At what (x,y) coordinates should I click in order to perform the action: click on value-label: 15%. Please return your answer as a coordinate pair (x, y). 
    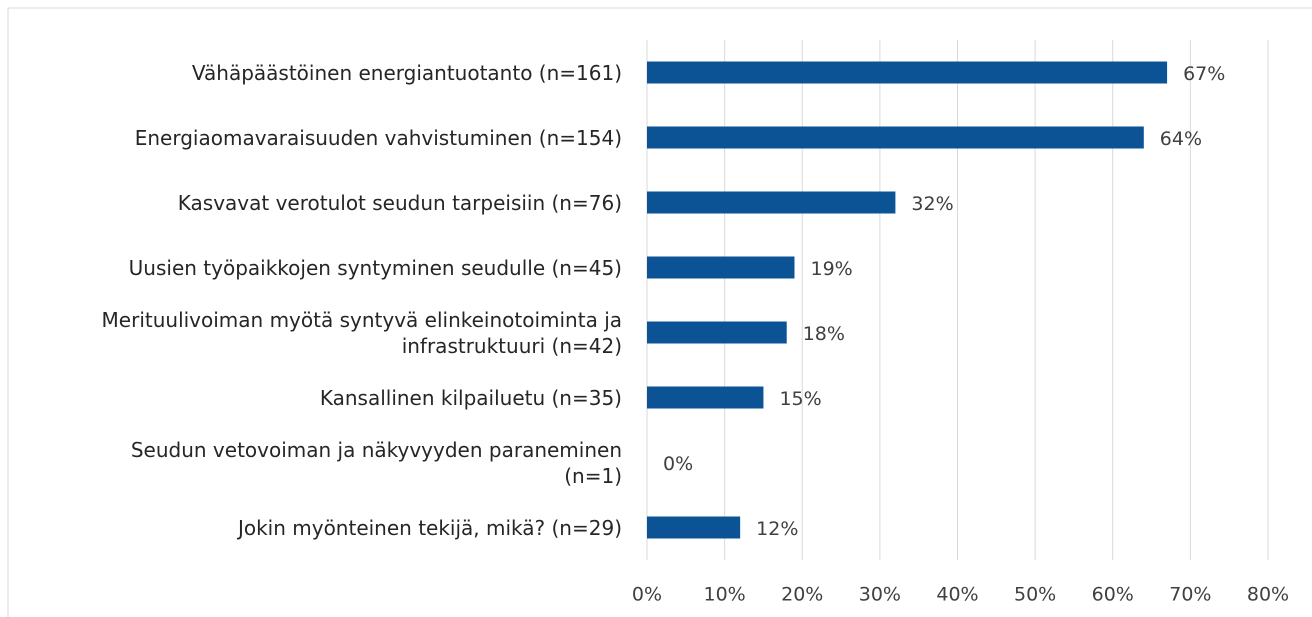
    Looking at the image, I should click on (800, 399).